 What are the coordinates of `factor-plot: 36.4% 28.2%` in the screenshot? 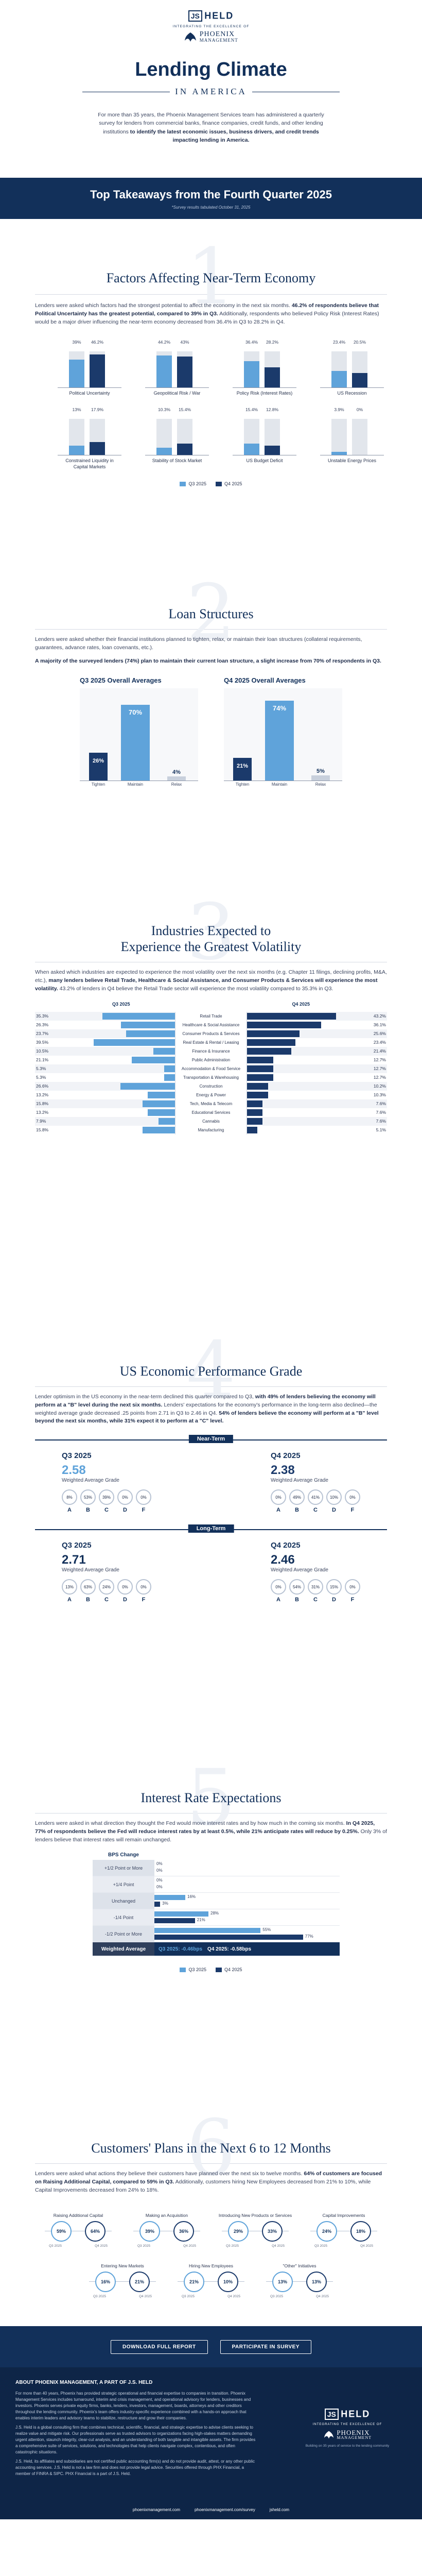 It's located at (264, 364).